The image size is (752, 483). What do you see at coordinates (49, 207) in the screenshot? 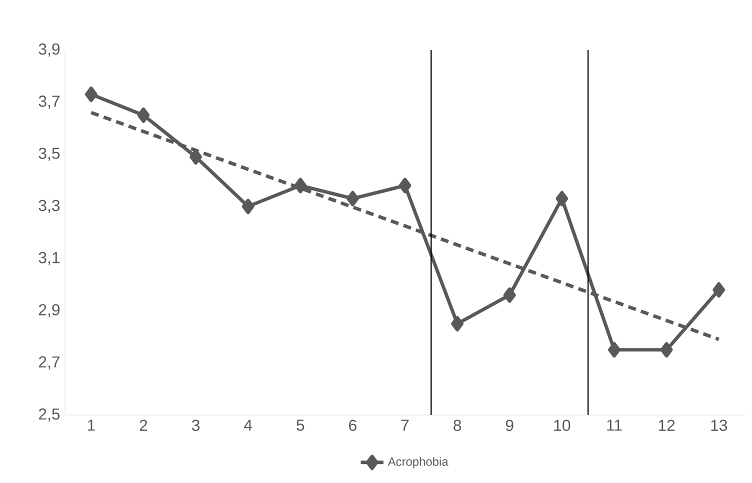
I see `y-tick-label: 3,3` at bounding box center [49, 207].